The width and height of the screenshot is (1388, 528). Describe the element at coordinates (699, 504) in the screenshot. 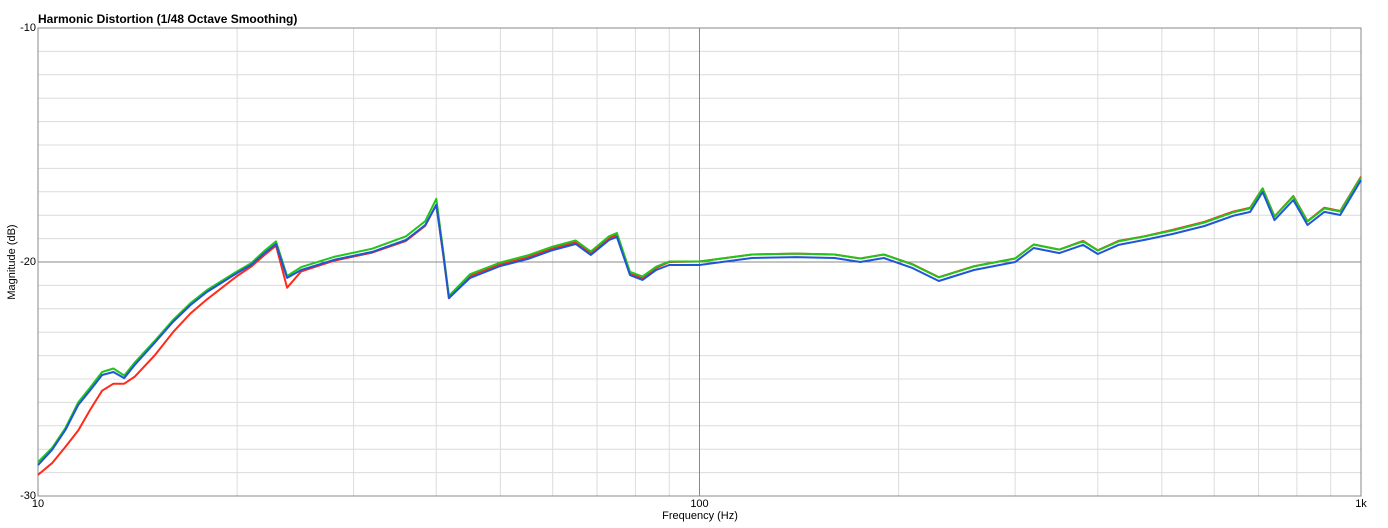

I see `x-tick-label: 100` at that location.